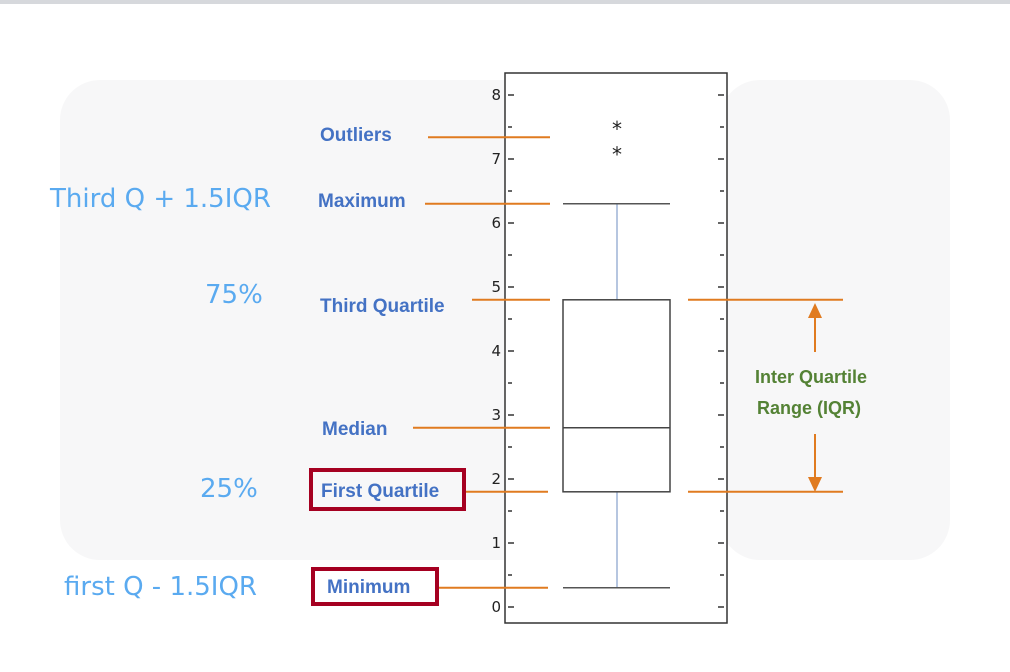 This screenshot has width=1010, height=672. Describe the element at coordinates (815, 484) in the screenshot. I see `iqr-arrow-down-head` at that location.